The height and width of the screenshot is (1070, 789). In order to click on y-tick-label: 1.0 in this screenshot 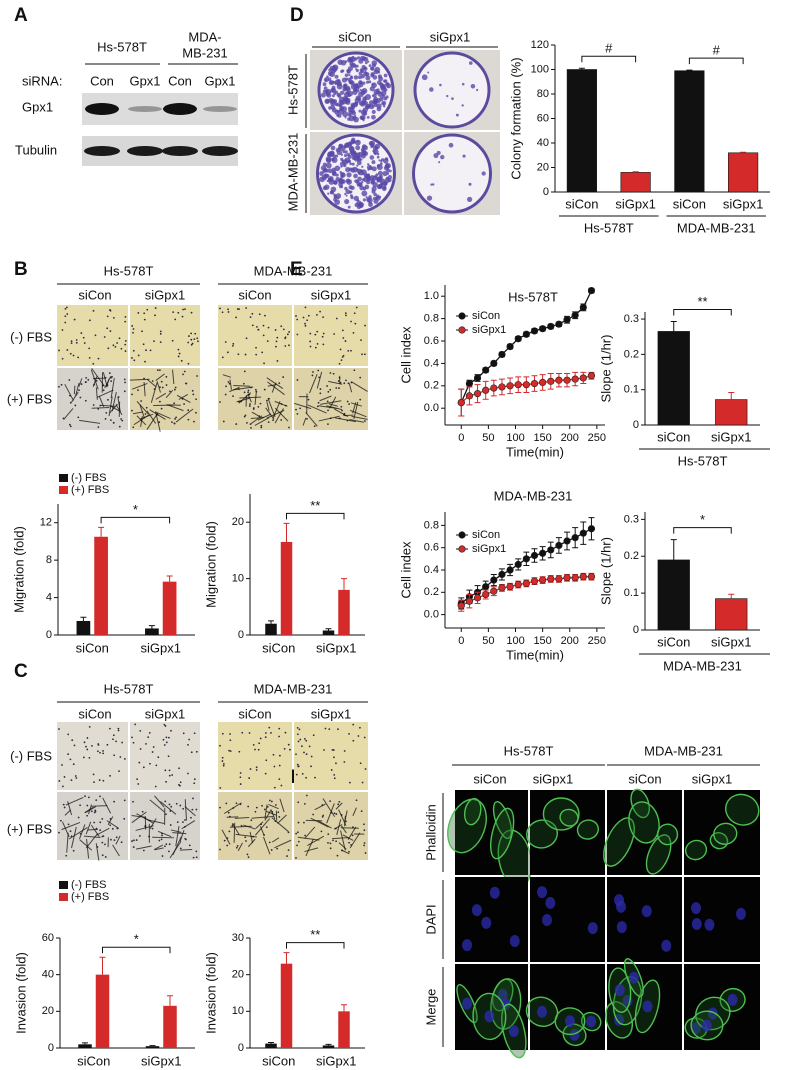, I will do `click(431, 296)`.